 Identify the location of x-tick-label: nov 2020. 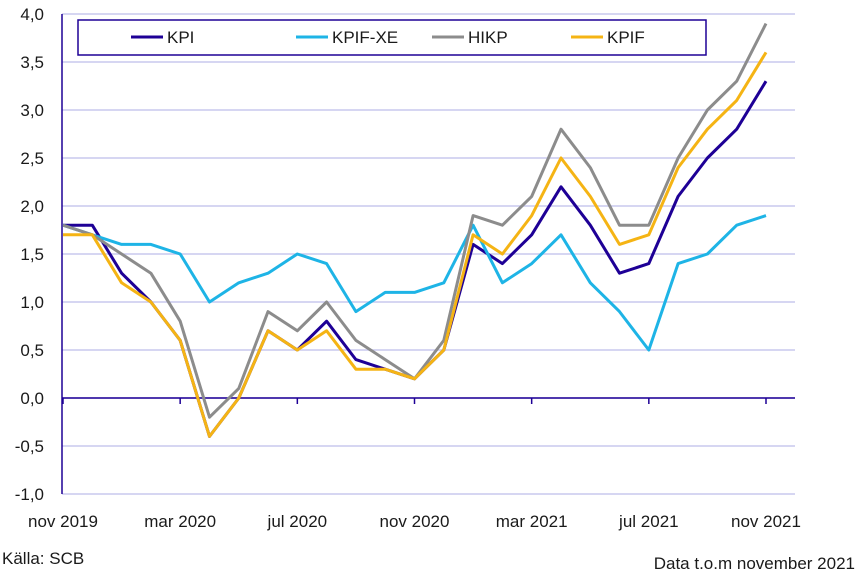
(415, 521).